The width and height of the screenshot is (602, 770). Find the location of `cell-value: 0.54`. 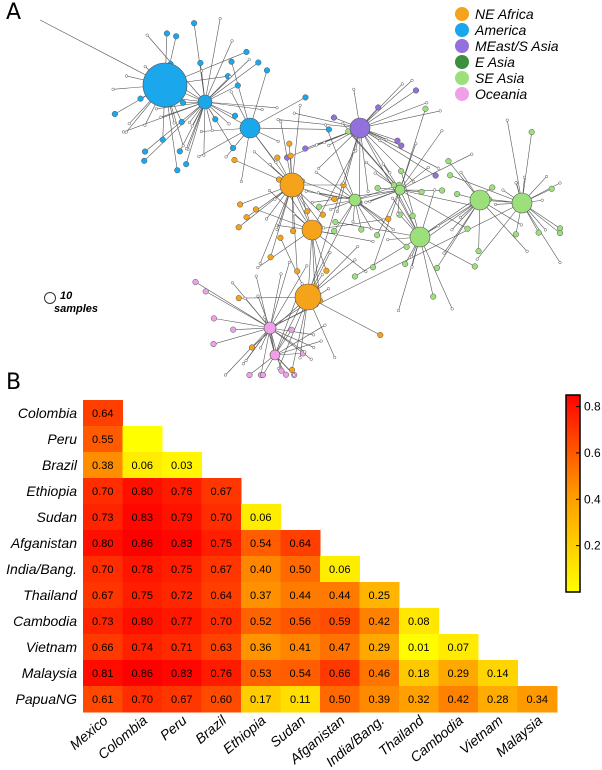

cell-value: 0.54 is located at coordinates (300, 674).